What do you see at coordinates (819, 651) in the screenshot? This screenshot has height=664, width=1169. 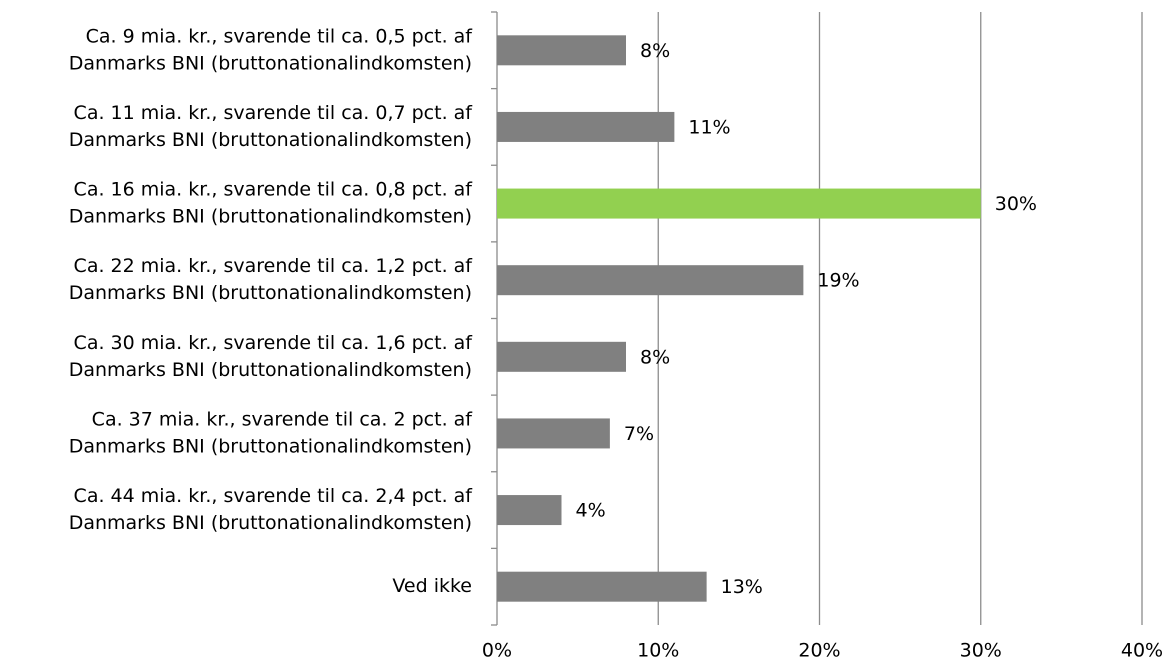 I see `x-tick-label: 20%` at bounding box center [819, 651].